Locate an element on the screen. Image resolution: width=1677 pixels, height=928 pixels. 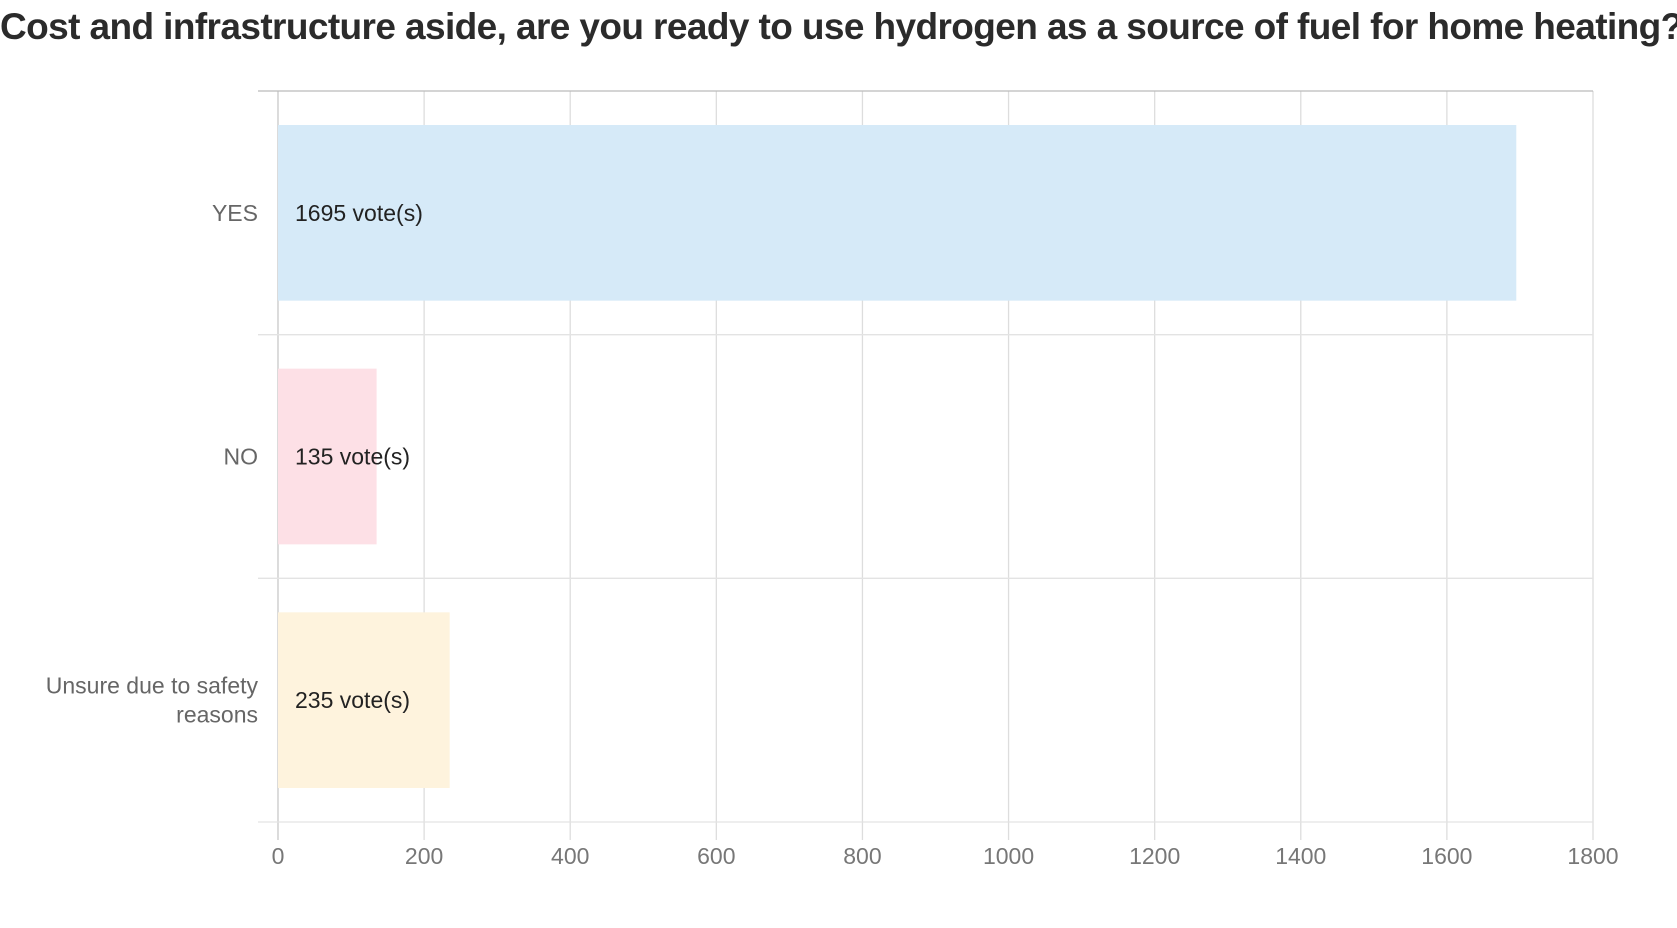
category-label-1: NO is located at coordinates (241, 457).